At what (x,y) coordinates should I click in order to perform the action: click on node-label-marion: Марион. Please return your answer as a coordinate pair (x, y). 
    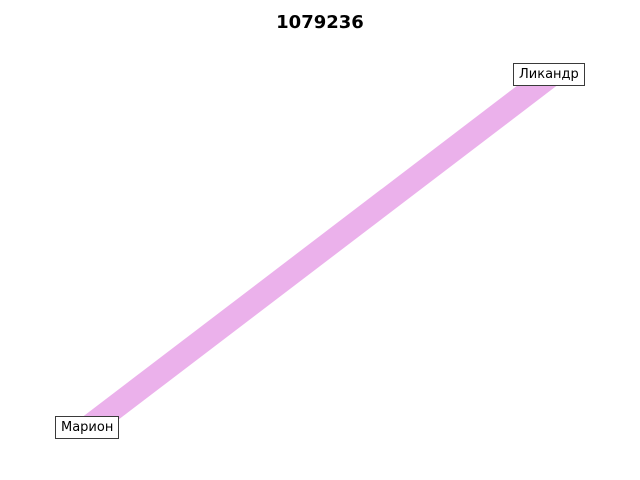
    Looking at the image, I should click on (87, 427).